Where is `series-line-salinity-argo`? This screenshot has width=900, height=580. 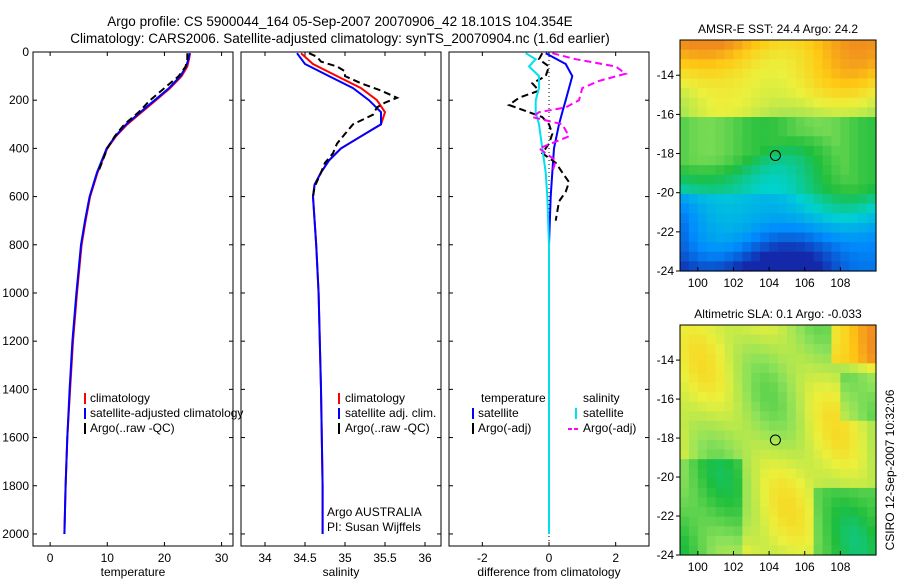 series-line-salinity-argo is located at coordinates (578, 112).